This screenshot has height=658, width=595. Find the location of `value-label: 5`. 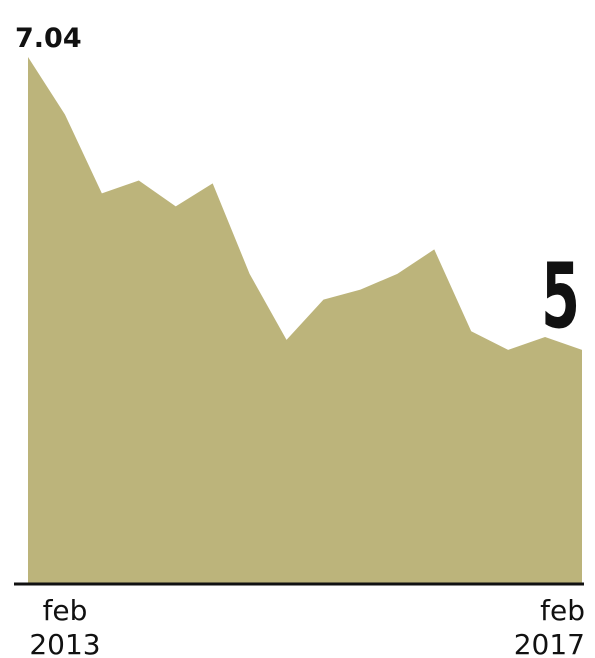

value-label: 5 is located at coordinates (560, 296).